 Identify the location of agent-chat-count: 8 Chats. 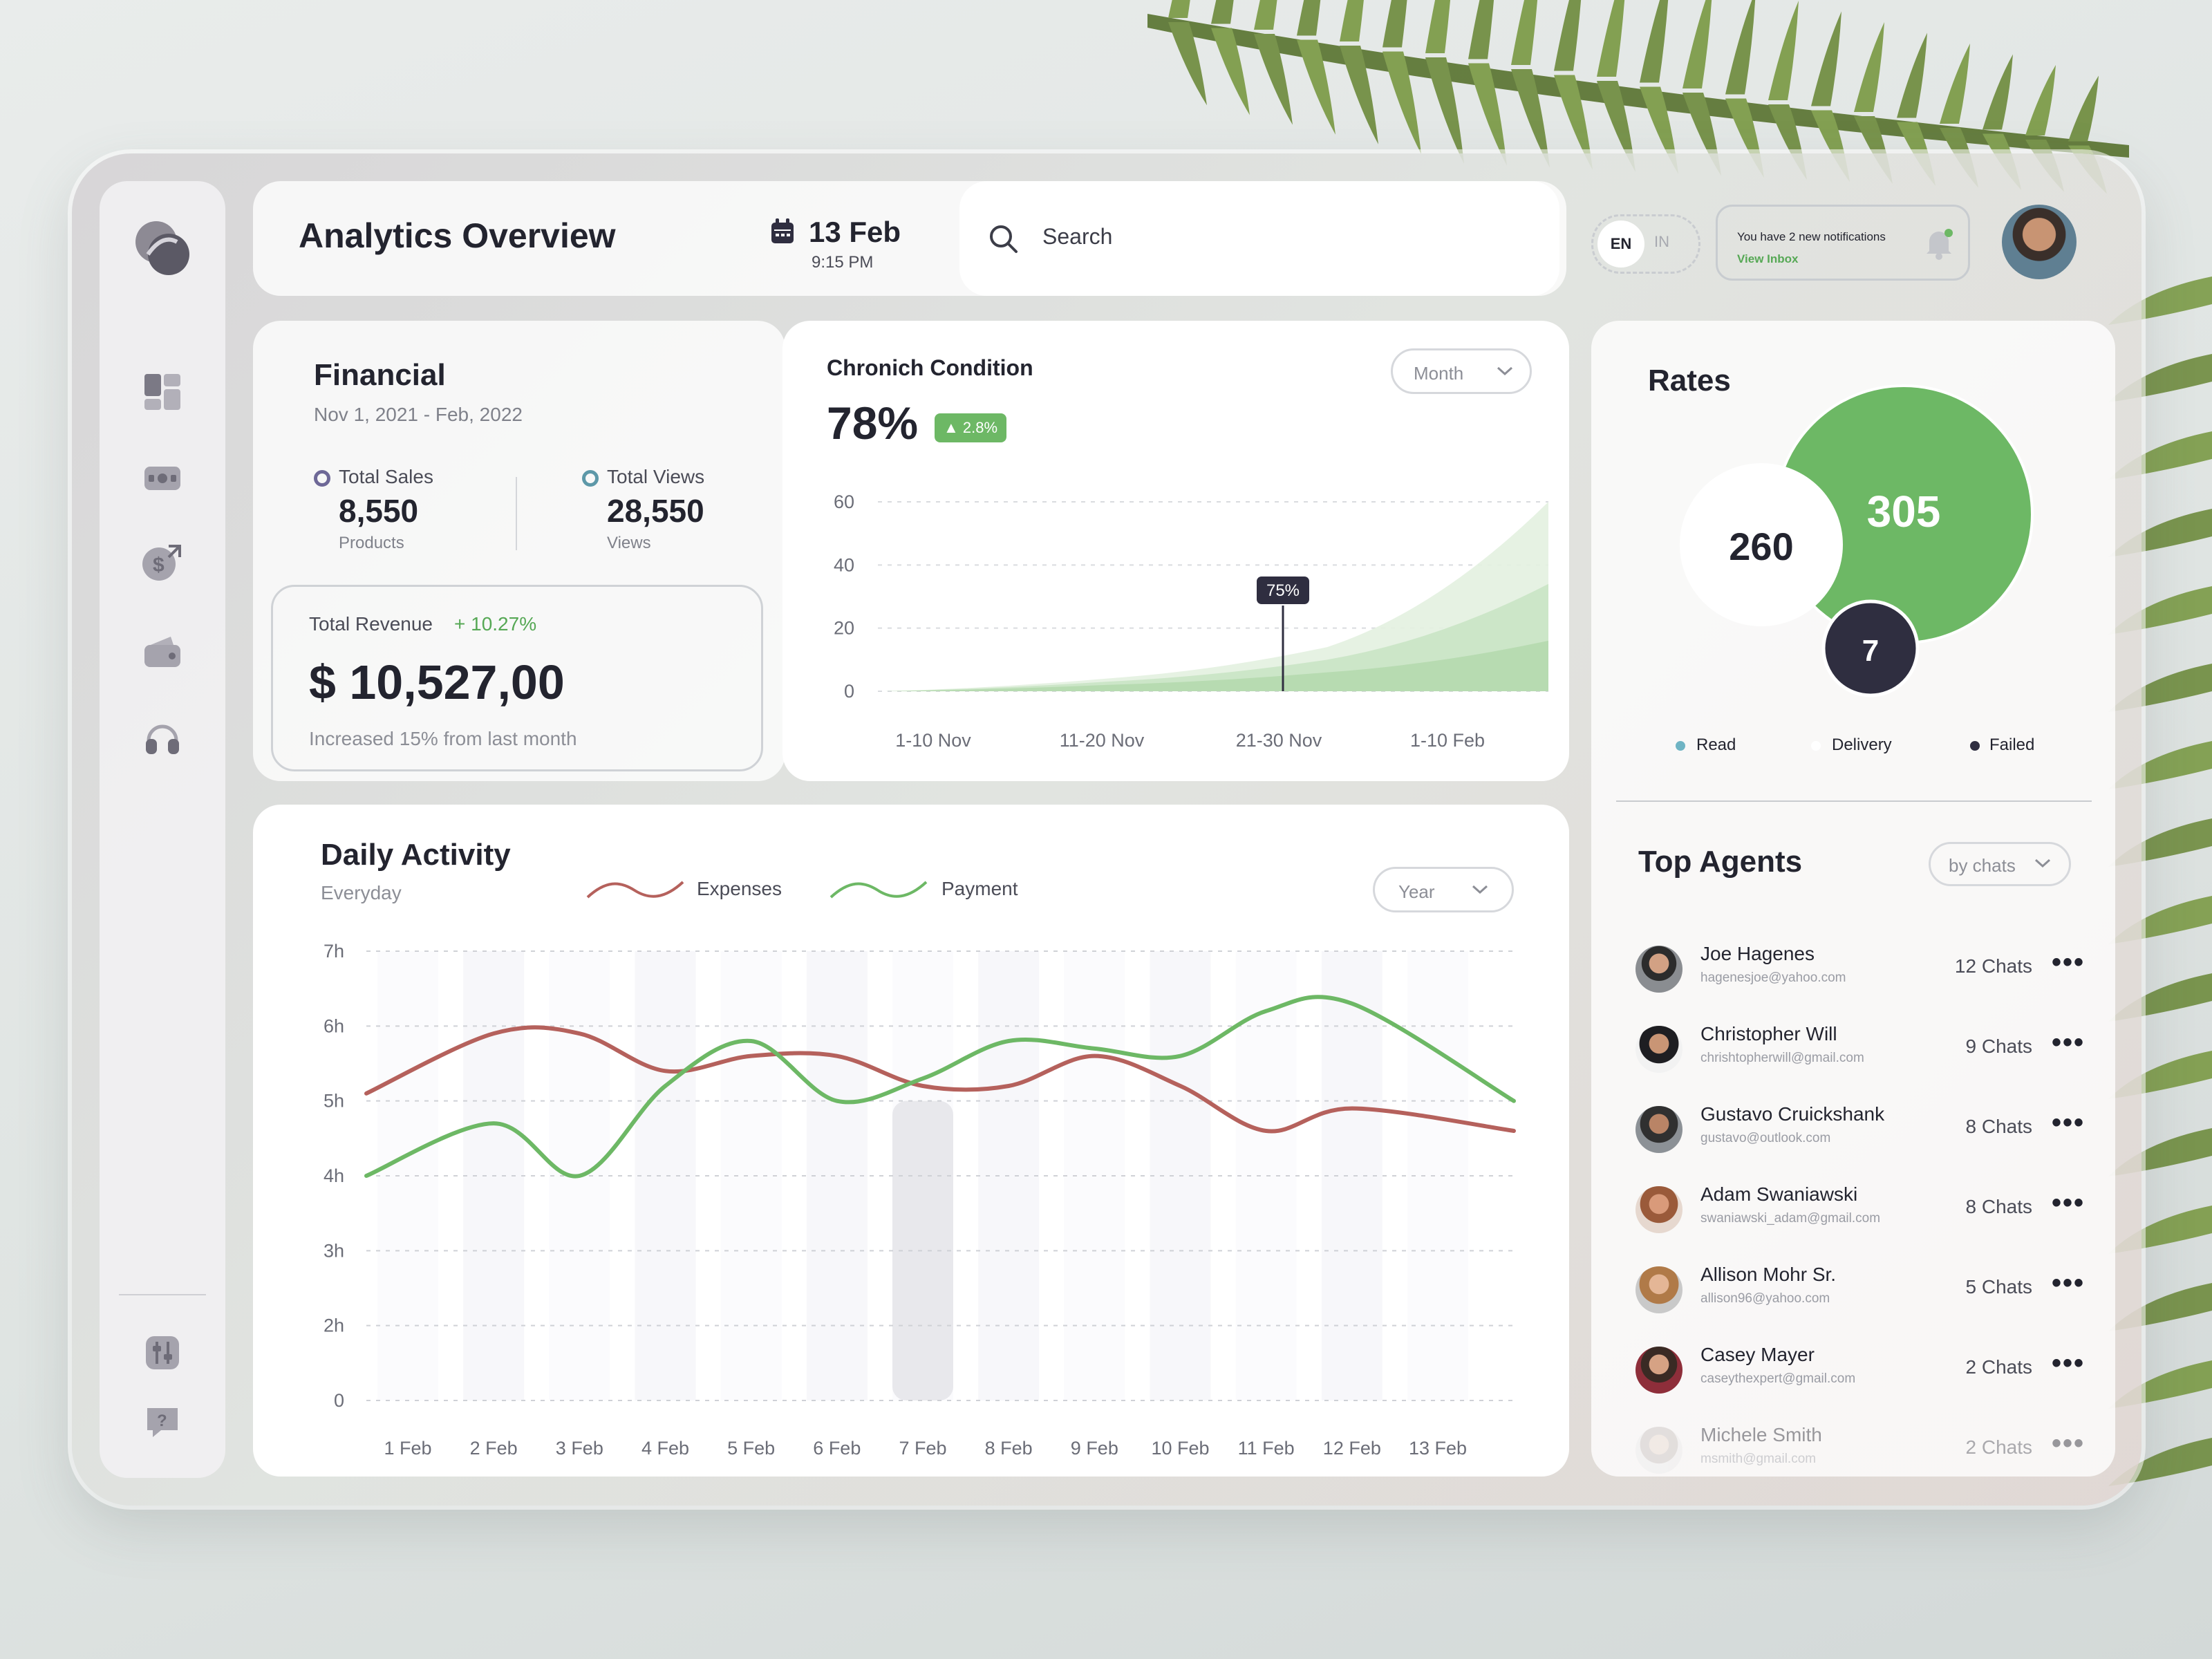
(1999, 1206).